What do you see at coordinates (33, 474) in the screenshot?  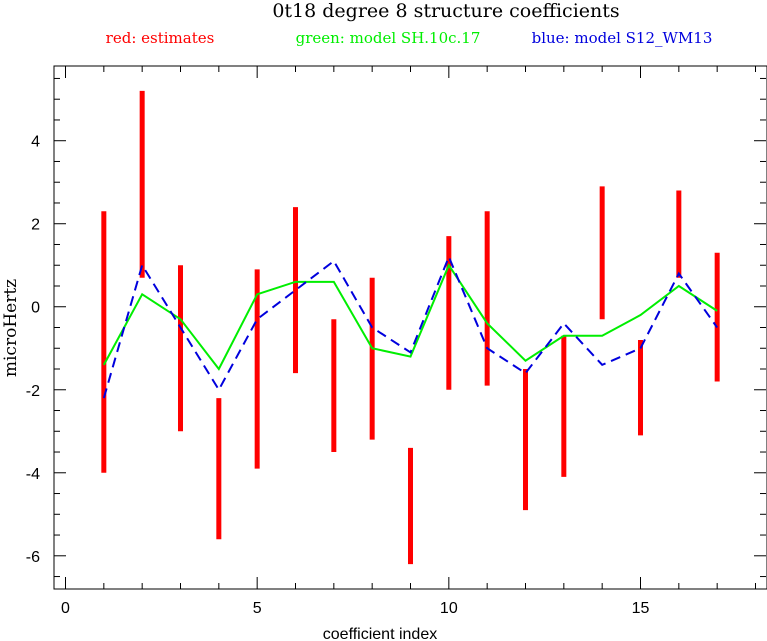 I see `y-tick-label: -4` at bounding box center [33, 474].